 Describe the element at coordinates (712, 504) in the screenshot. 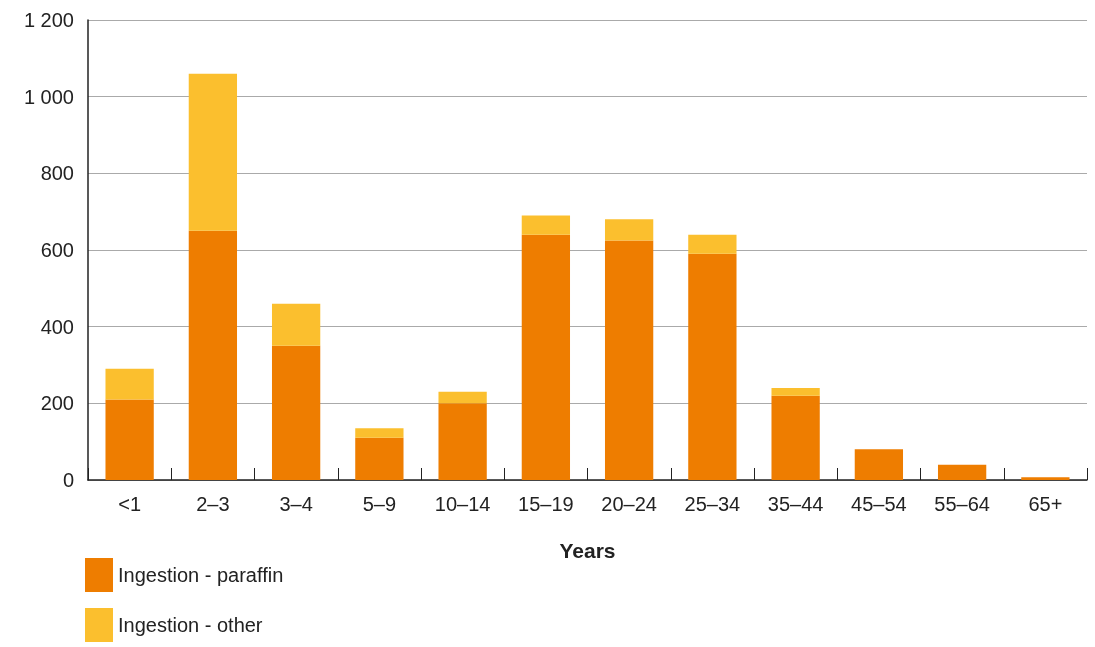

I see `x-tick-label: 25–34` at that location.